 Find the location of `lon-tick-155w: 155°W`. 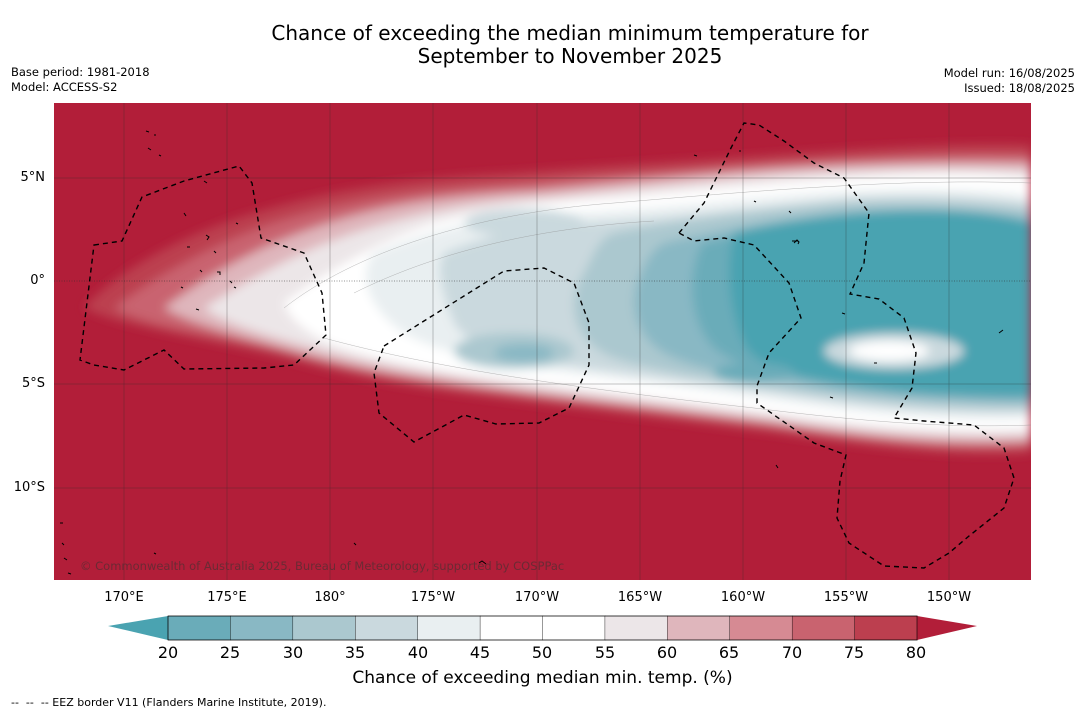

lon-tick-155w: 155°W is located at coordinates (846, 597).